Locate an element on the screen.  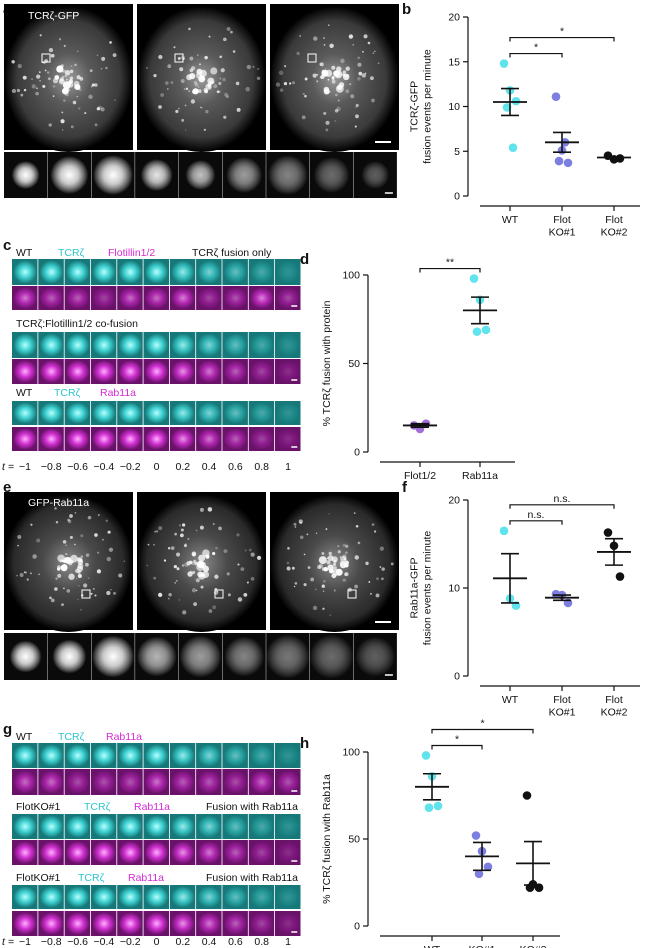
x-tick-label: WT is located at coordinates (510, 700).